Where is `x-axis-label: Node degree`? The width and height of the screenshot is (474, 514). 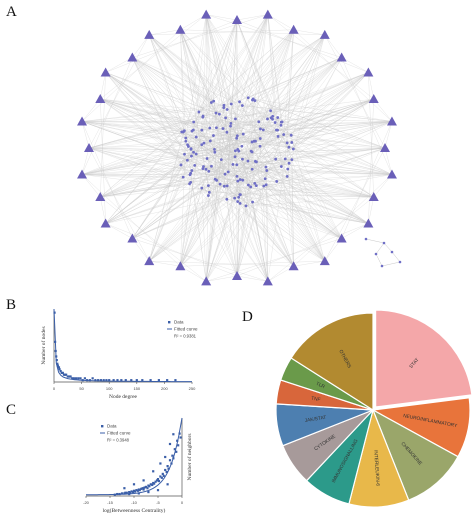
x-axis-label: Node degree is located at coordinates (123, 397).